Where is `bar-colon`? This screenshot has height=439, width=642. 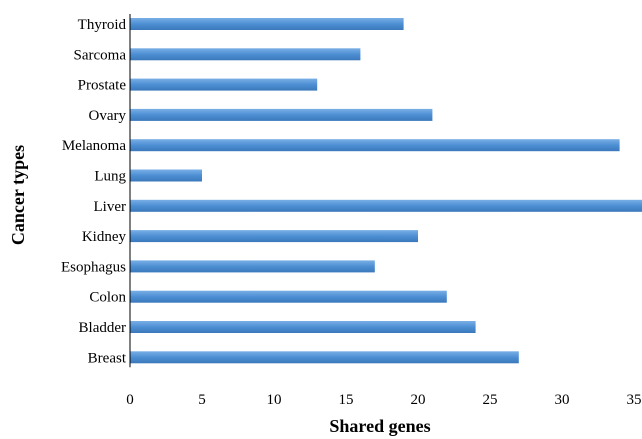
bar-colon is located at coordinates (288, 296).